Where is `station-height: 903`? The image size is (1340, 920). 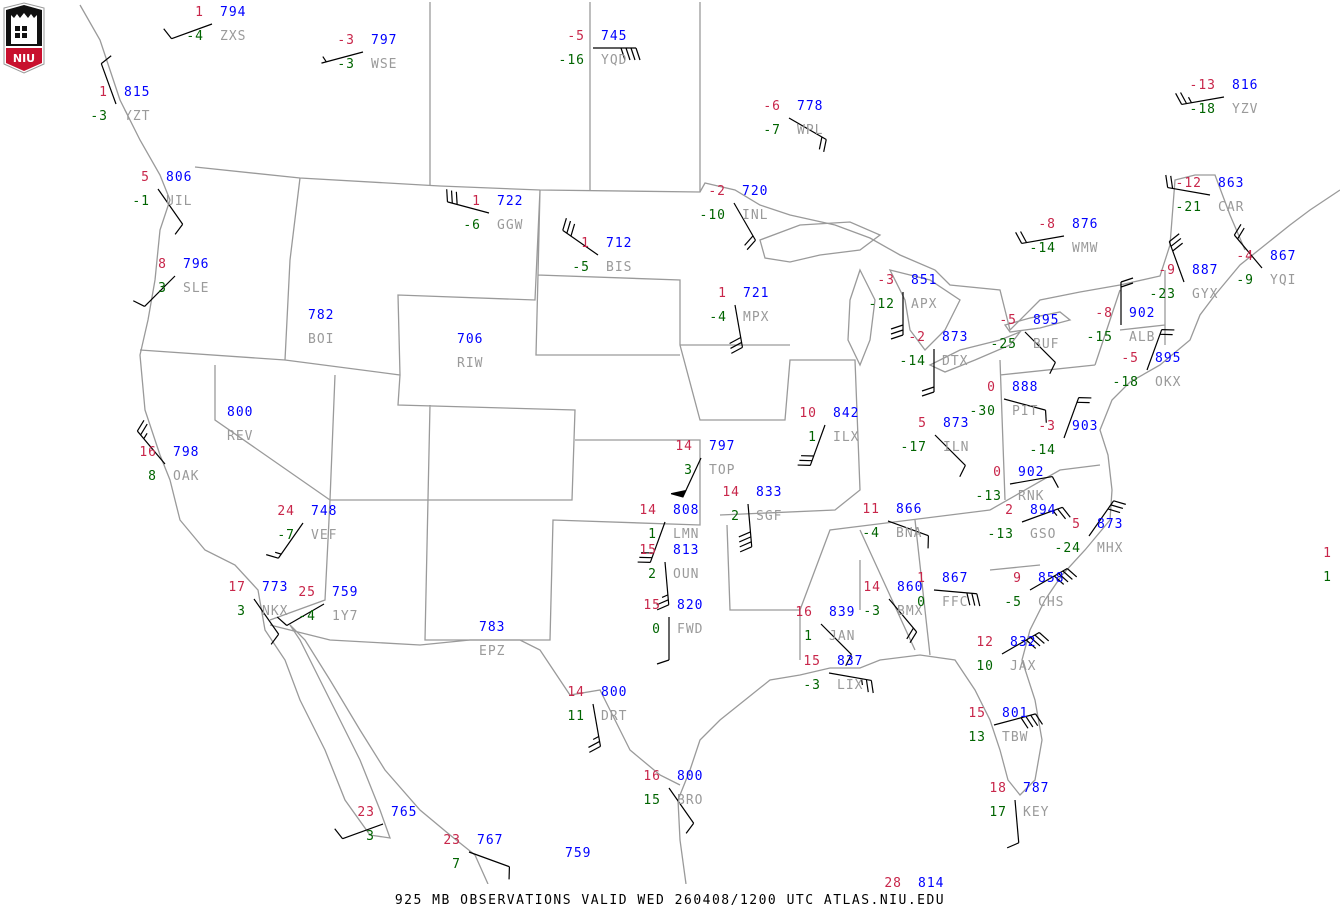
station-height: 903 is located at coordinates (1085, 426).